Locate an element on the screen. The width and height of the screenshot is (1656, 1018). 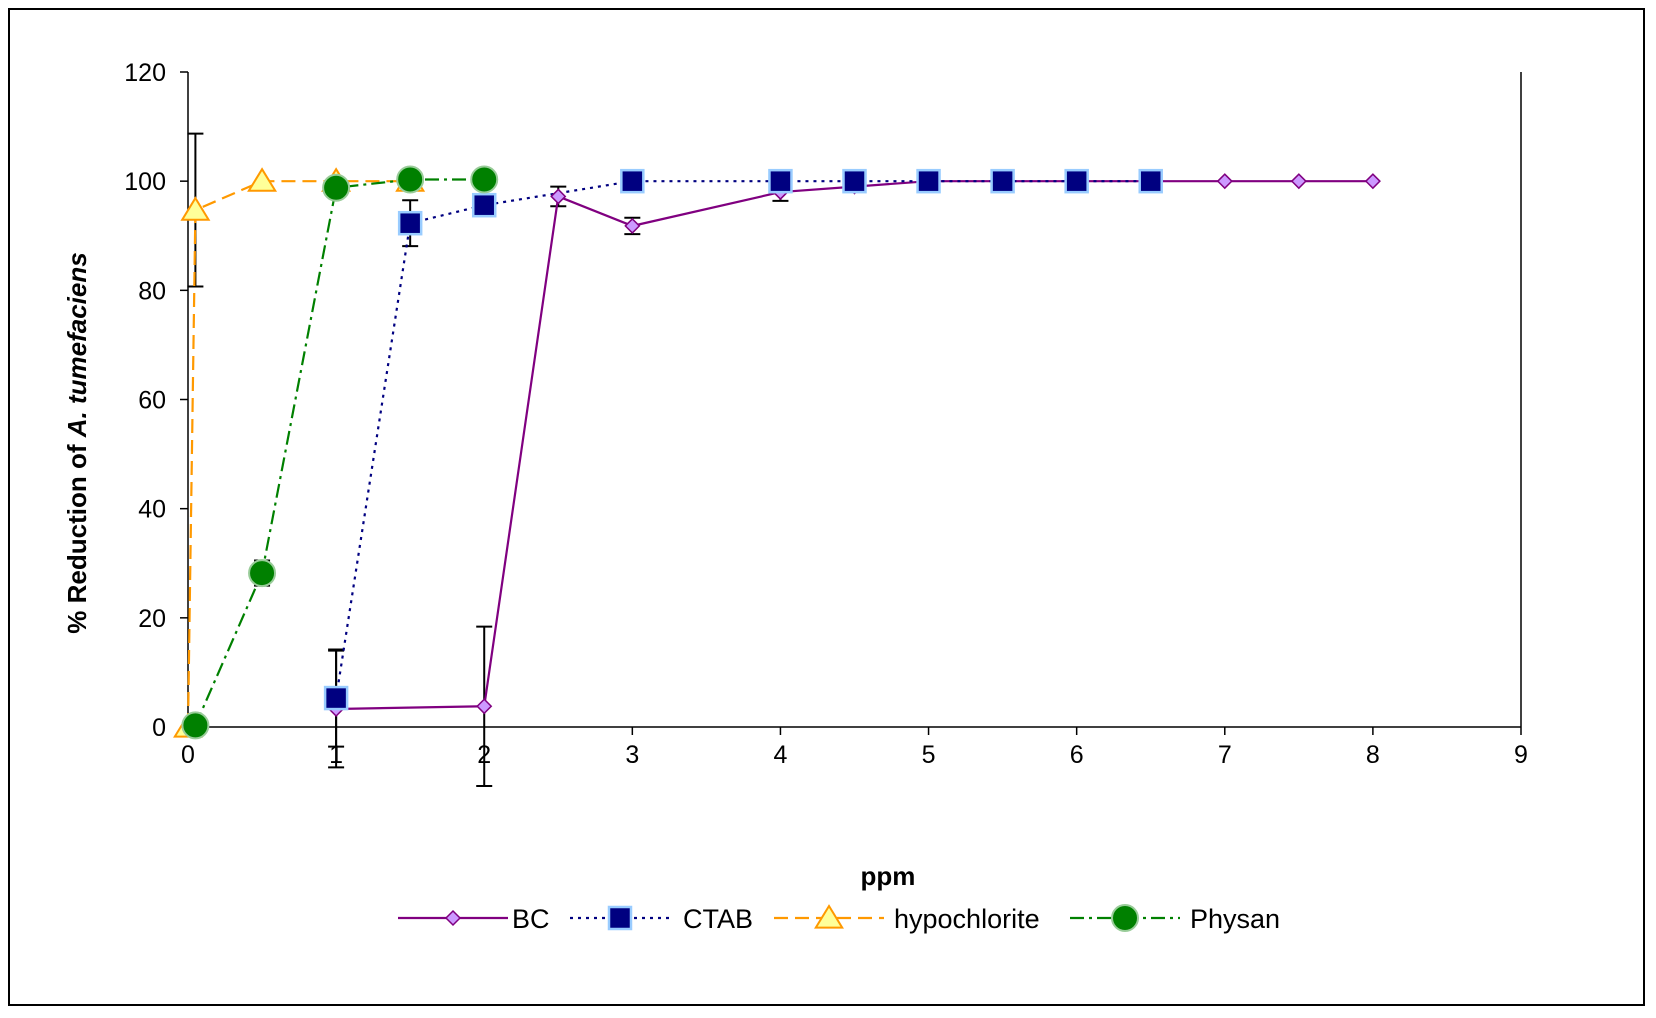
legend-marker-bc is located at coordinates (453, 918).